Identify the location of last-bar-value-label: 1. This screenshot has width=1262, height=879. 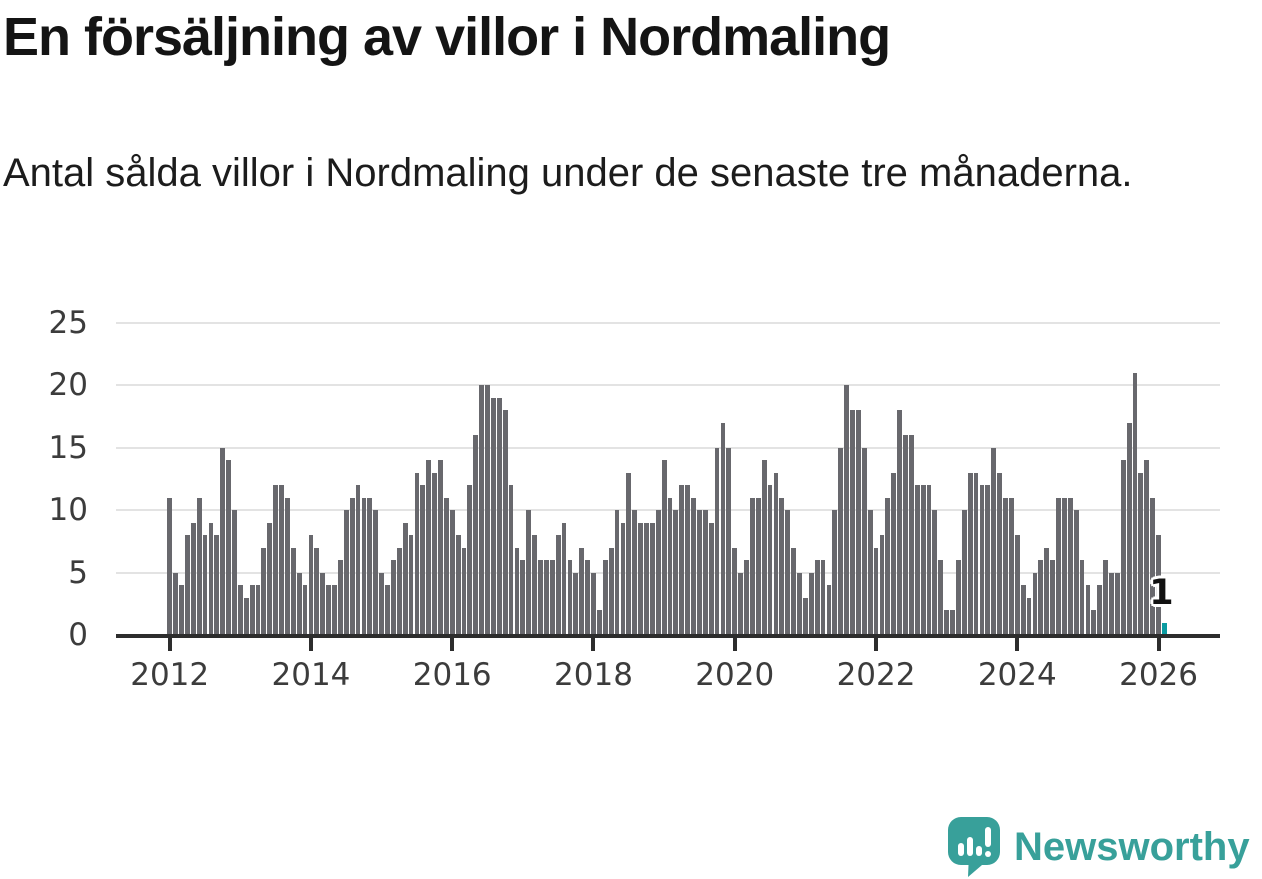
(1161, 592).